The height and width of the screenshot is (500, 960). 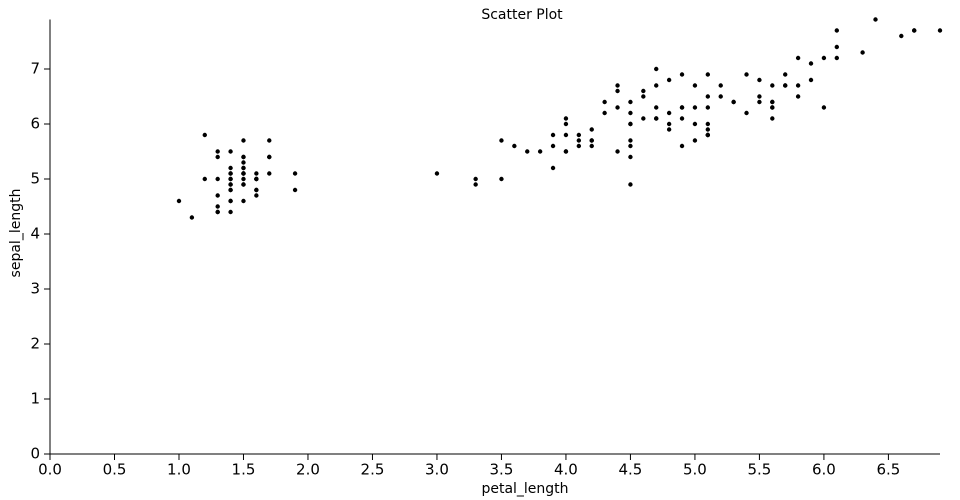 What do you see at coordinates (524, 489) in the screenshot?
I see `x-axis-label: petal_length` at bounding box center [524, 489].